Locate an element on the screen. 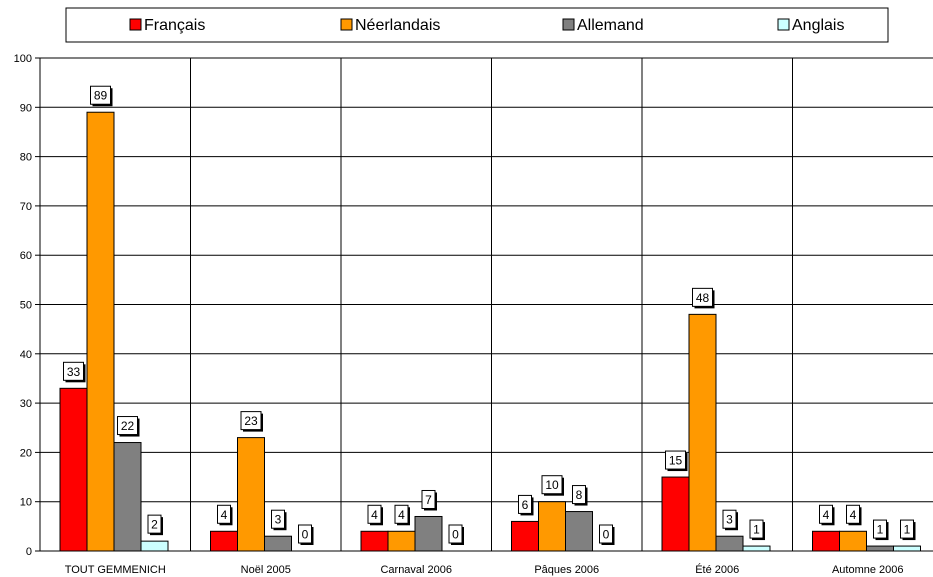 The height and width of the screenshot is (577, 933). data-label: 15 is located at coordinates (676, 461).